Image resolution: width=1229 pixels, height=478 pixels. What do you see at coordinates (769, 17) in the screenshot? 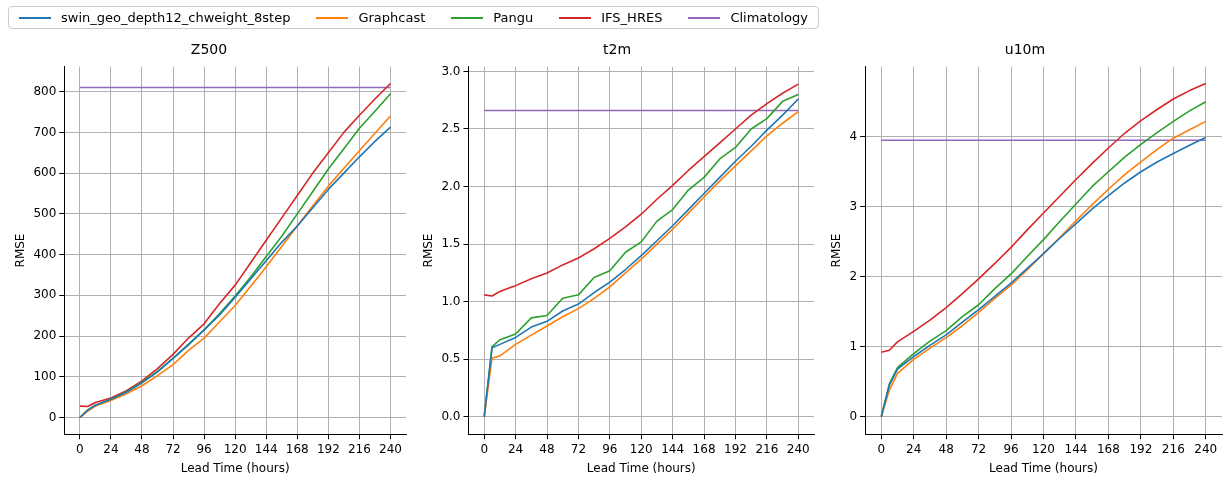
I see `legend-label: Climatology` at bounding box center [769, 17].